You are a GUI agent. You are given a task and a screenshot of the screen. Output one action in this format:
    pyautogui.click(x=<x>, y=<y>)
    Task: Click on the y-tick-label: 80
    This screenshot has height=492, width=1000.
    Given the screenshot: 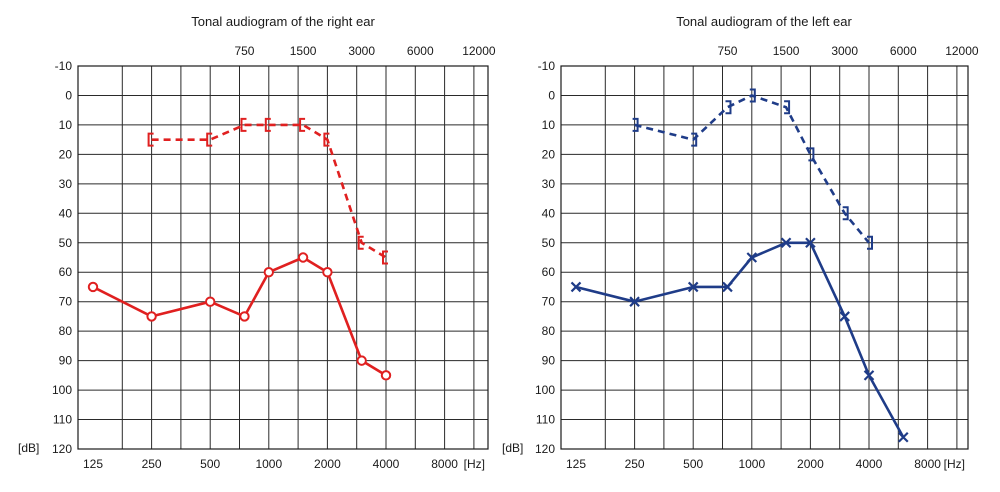 What is the action you would take?
    pyautogui.click(x=549, y=331)
    